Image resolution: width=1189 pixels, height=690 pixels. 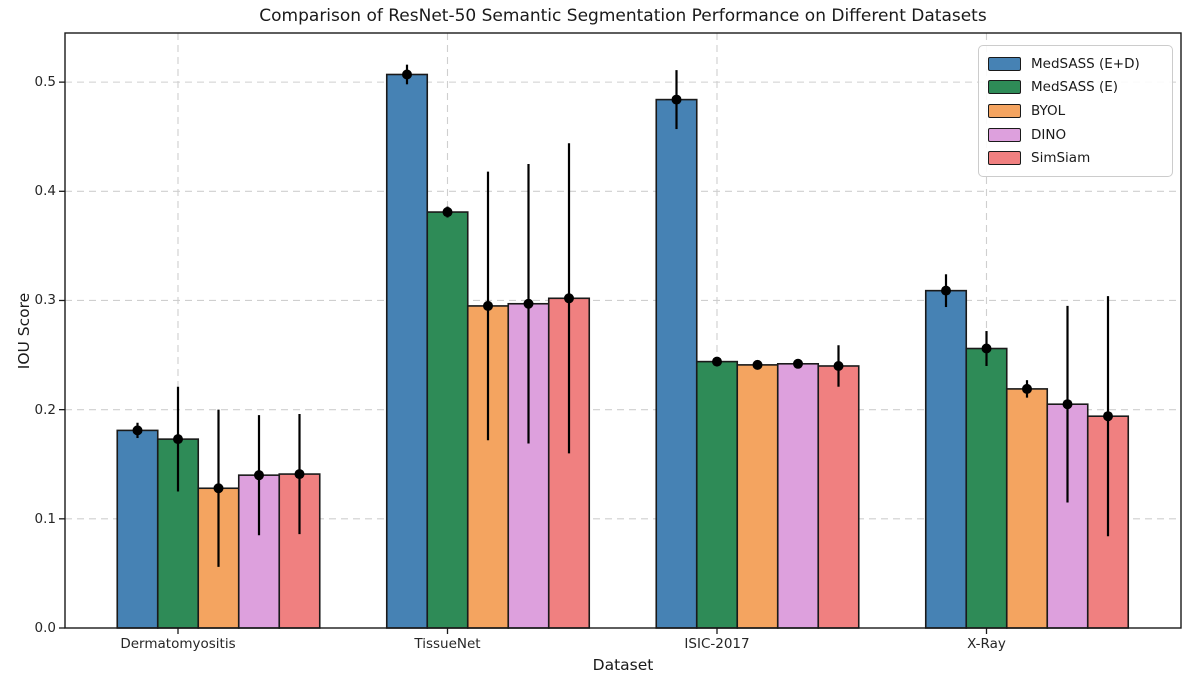 What do you see at coordinates (676, 363) in the screenshot?
I see `bar-medsass-e-d-isic-2017` at bounding box center [676, 363].